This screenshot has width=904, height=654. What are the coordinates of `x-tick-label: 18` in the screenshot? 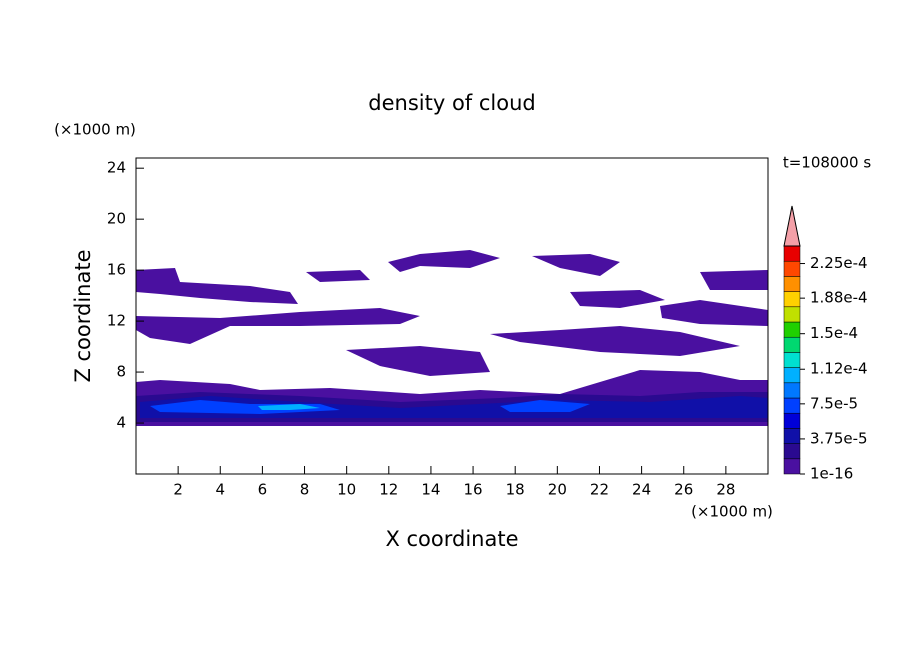 It's located at (515, 490).